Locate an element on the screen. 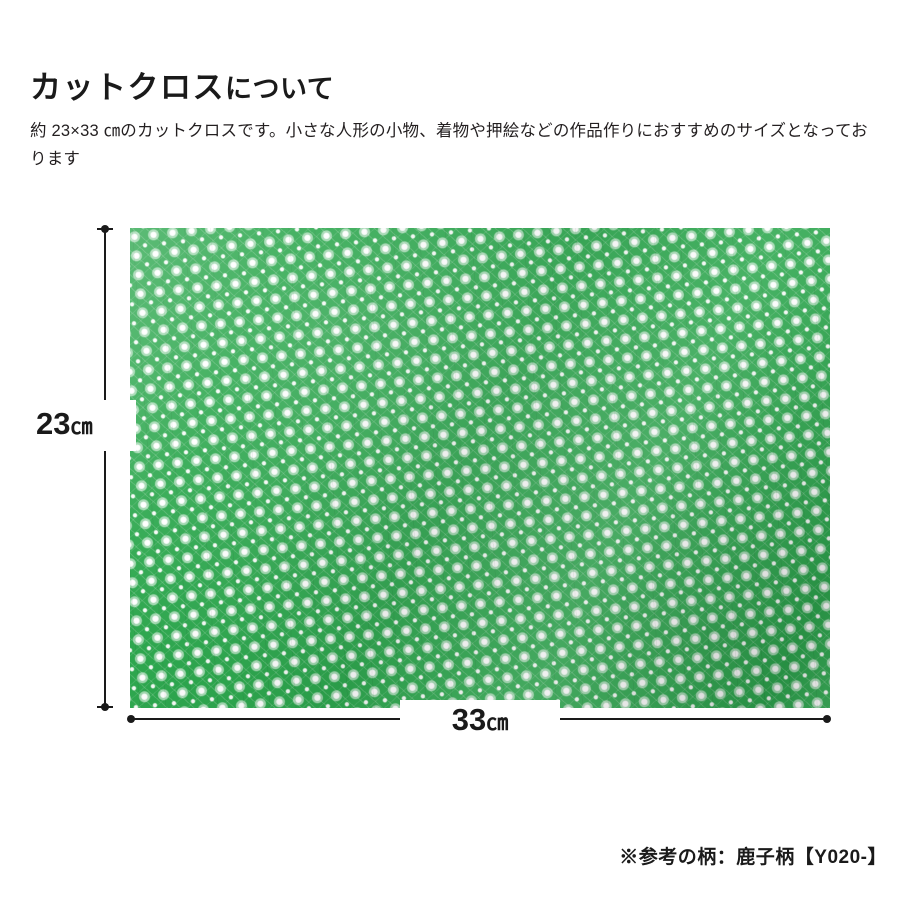 The image size is (901, 901). height-dimension-line is located at coordinates (105, 468).